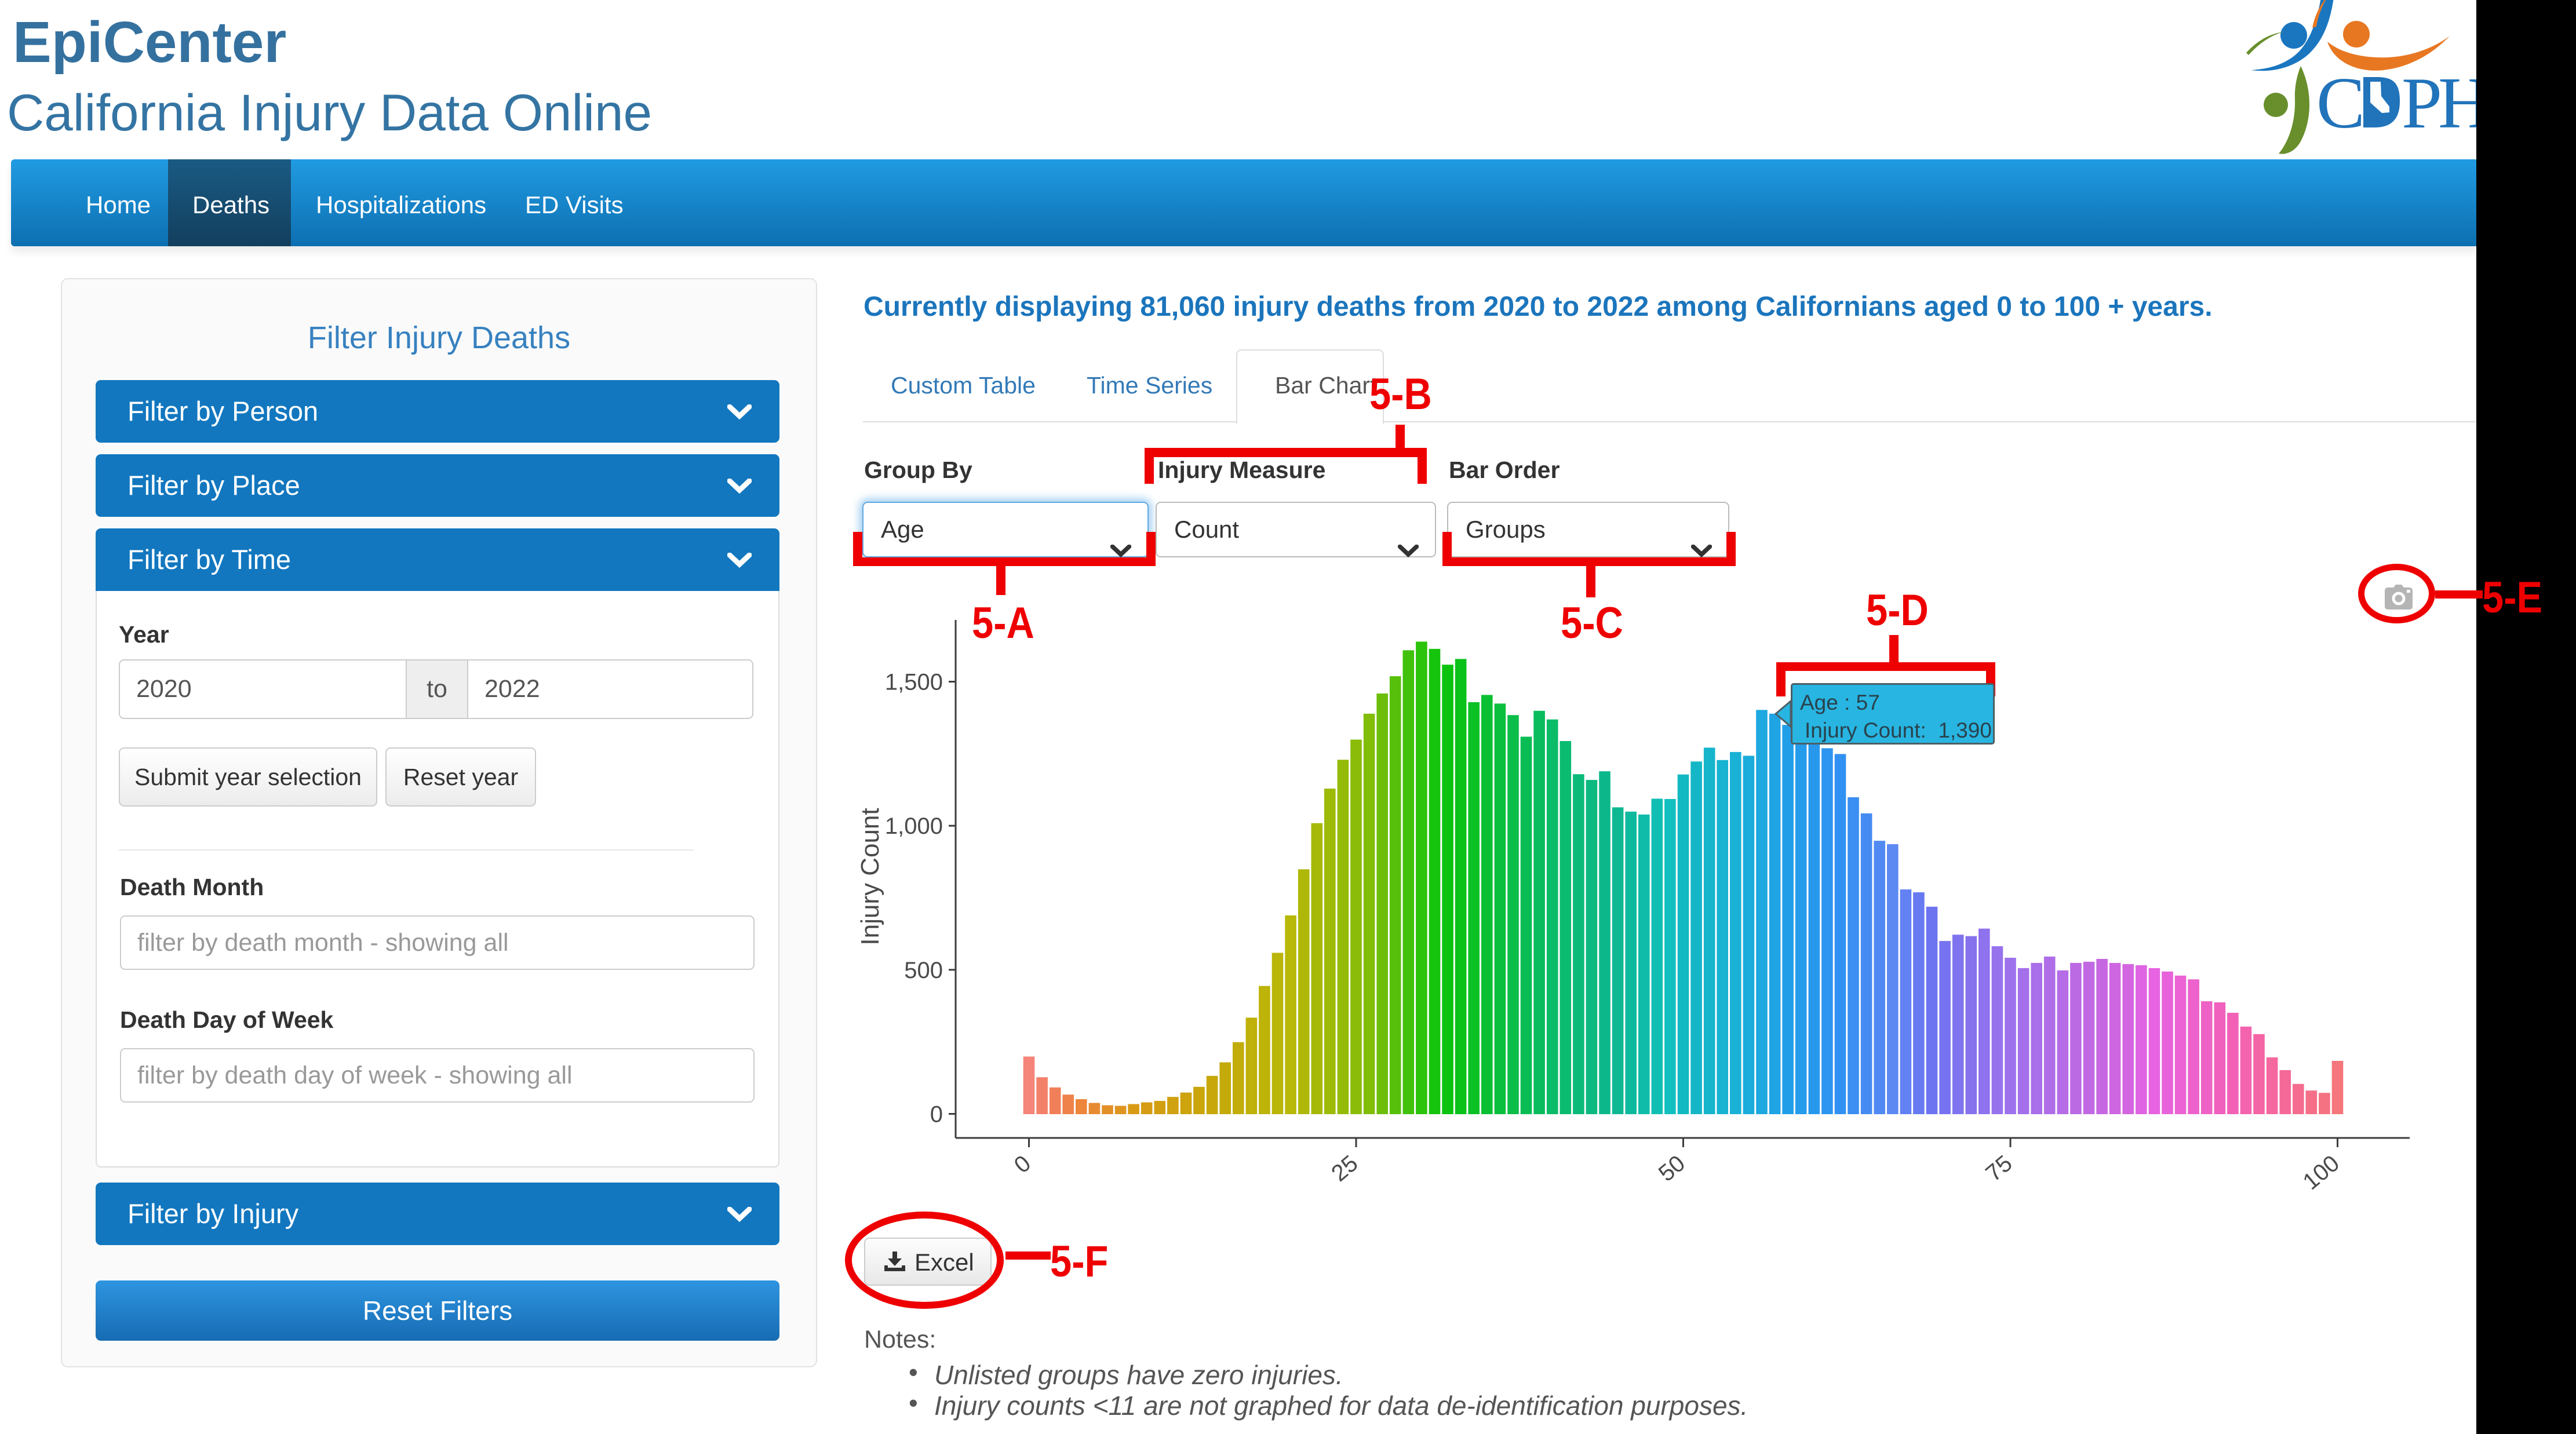 Image resolution: width=2576 pixels, height=1434 pixels. I want to click on svg-text: 500, so click(923, 970).